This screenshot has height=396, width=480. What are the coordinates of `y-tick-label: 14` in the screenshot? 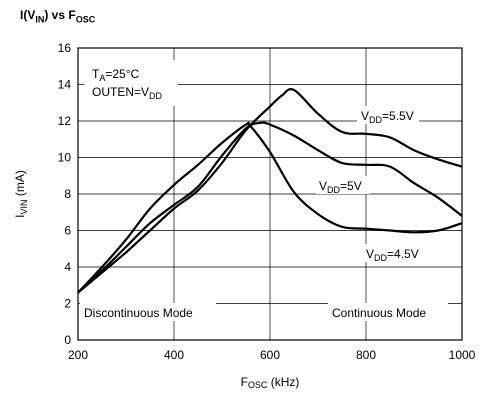 It's located at (65, 85).